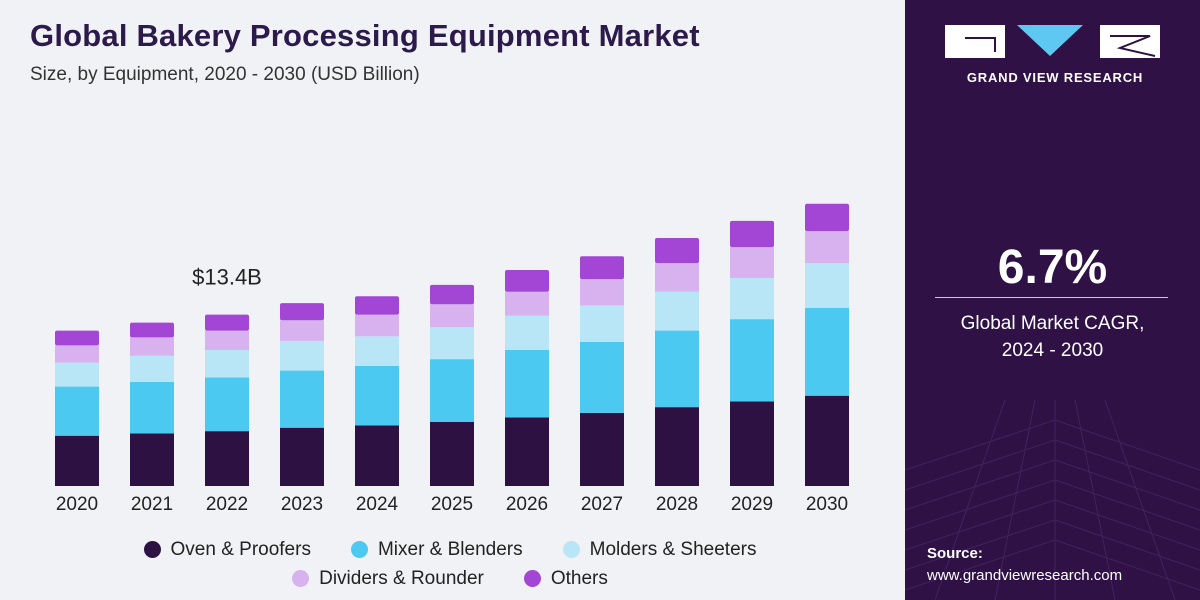  I want to click on x-tick-label: 2023, so click(302, 504).